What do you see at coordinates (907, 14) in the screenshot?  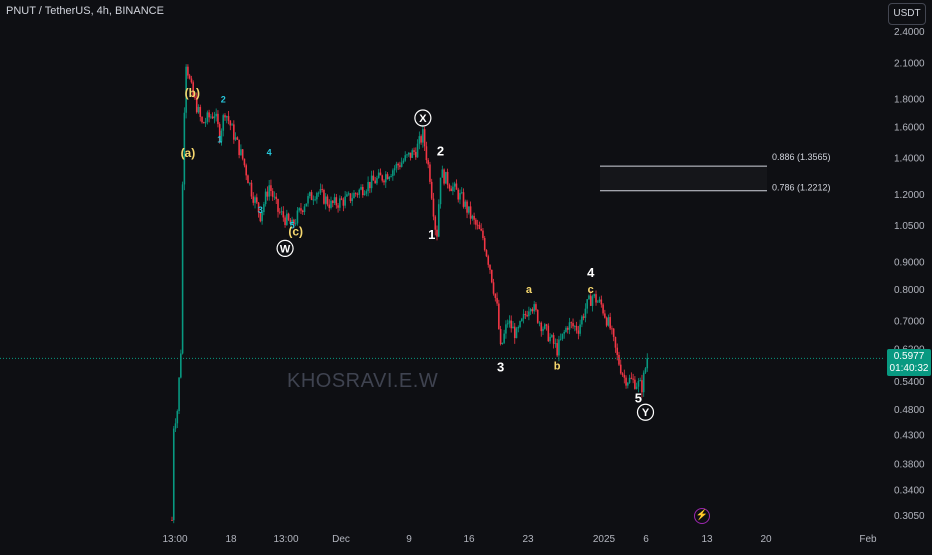 I see `currency-button: USDT` at bounding box center [907, 14].